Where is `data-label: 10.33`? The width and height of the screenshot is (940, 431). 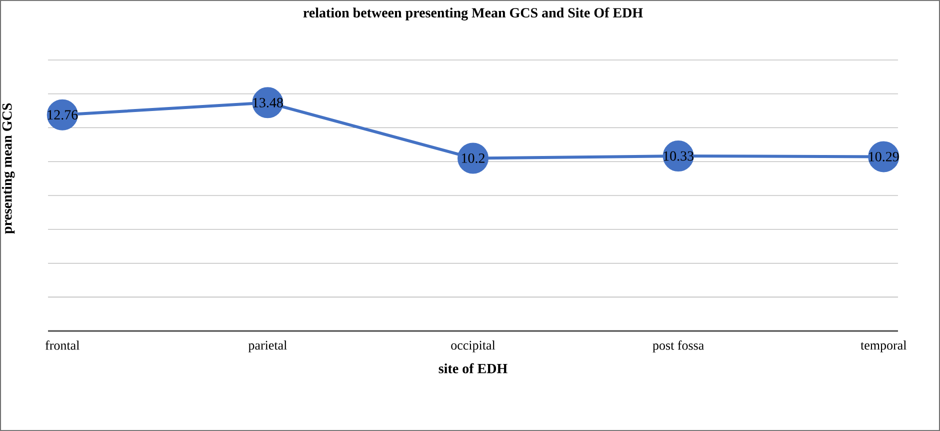
data-label: 10.33 is located at coordinates (679, 156).